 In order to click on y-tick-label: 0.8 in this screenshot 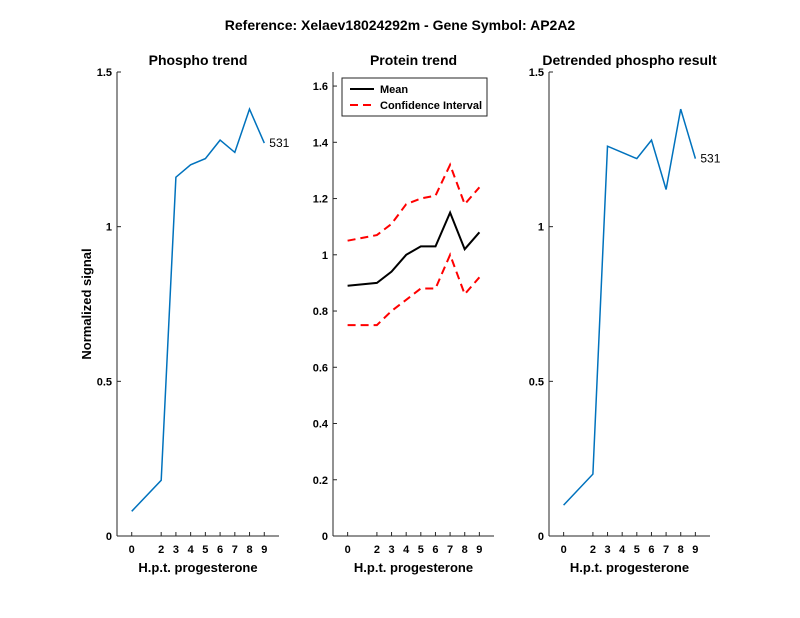, I will do `click(320, 312)`.